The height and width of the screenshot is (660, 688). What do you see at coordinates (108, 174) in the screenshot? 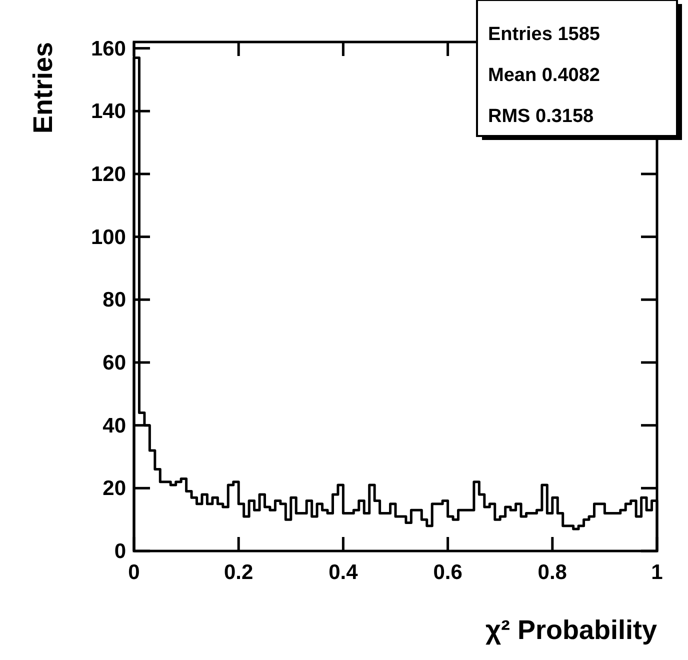
I see `y-tick-label: 120` at bounding box center [108, 174].